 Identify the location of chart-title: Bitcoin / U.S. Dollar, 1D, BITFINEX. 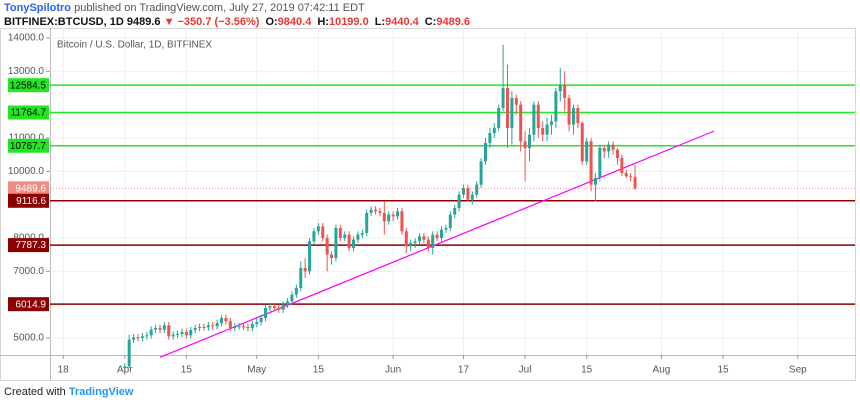
(134, 45).